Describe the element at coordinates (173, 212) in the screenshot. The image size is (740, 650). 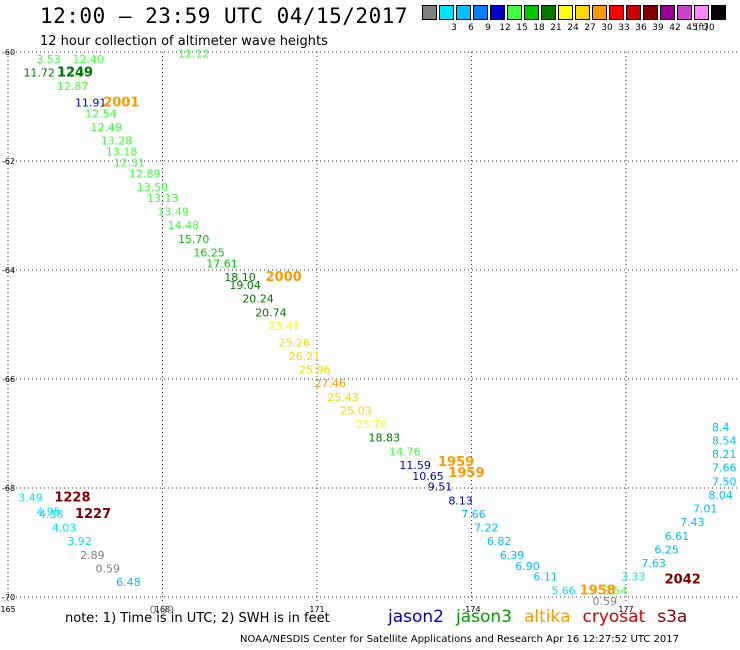
I see `wave-height-value: 13.49` at that location.